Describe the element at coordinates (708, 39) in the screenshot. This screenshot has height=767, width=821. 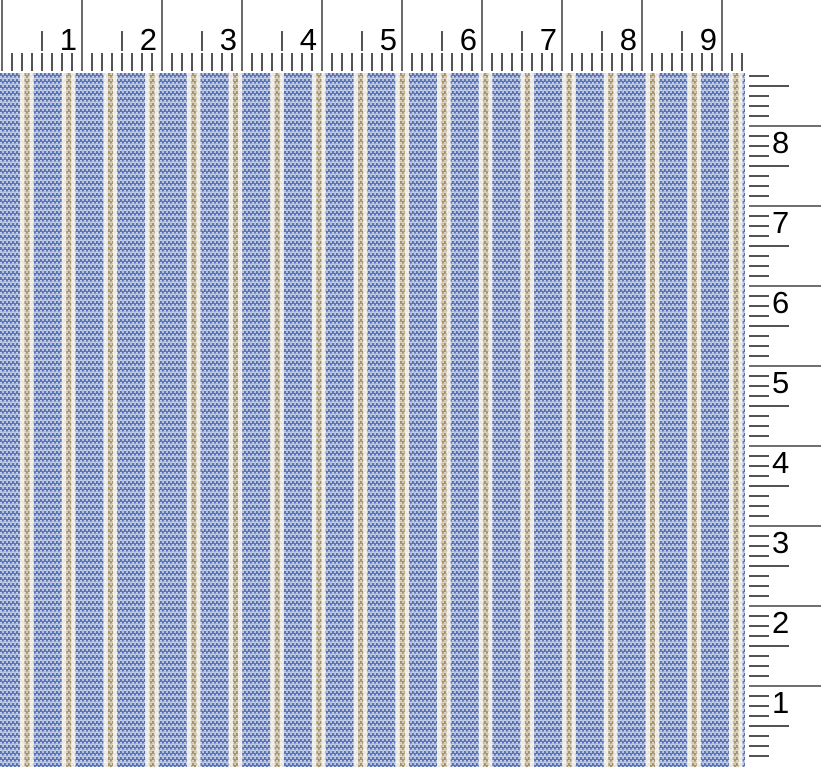
I see `inch-label: 9` at that location.